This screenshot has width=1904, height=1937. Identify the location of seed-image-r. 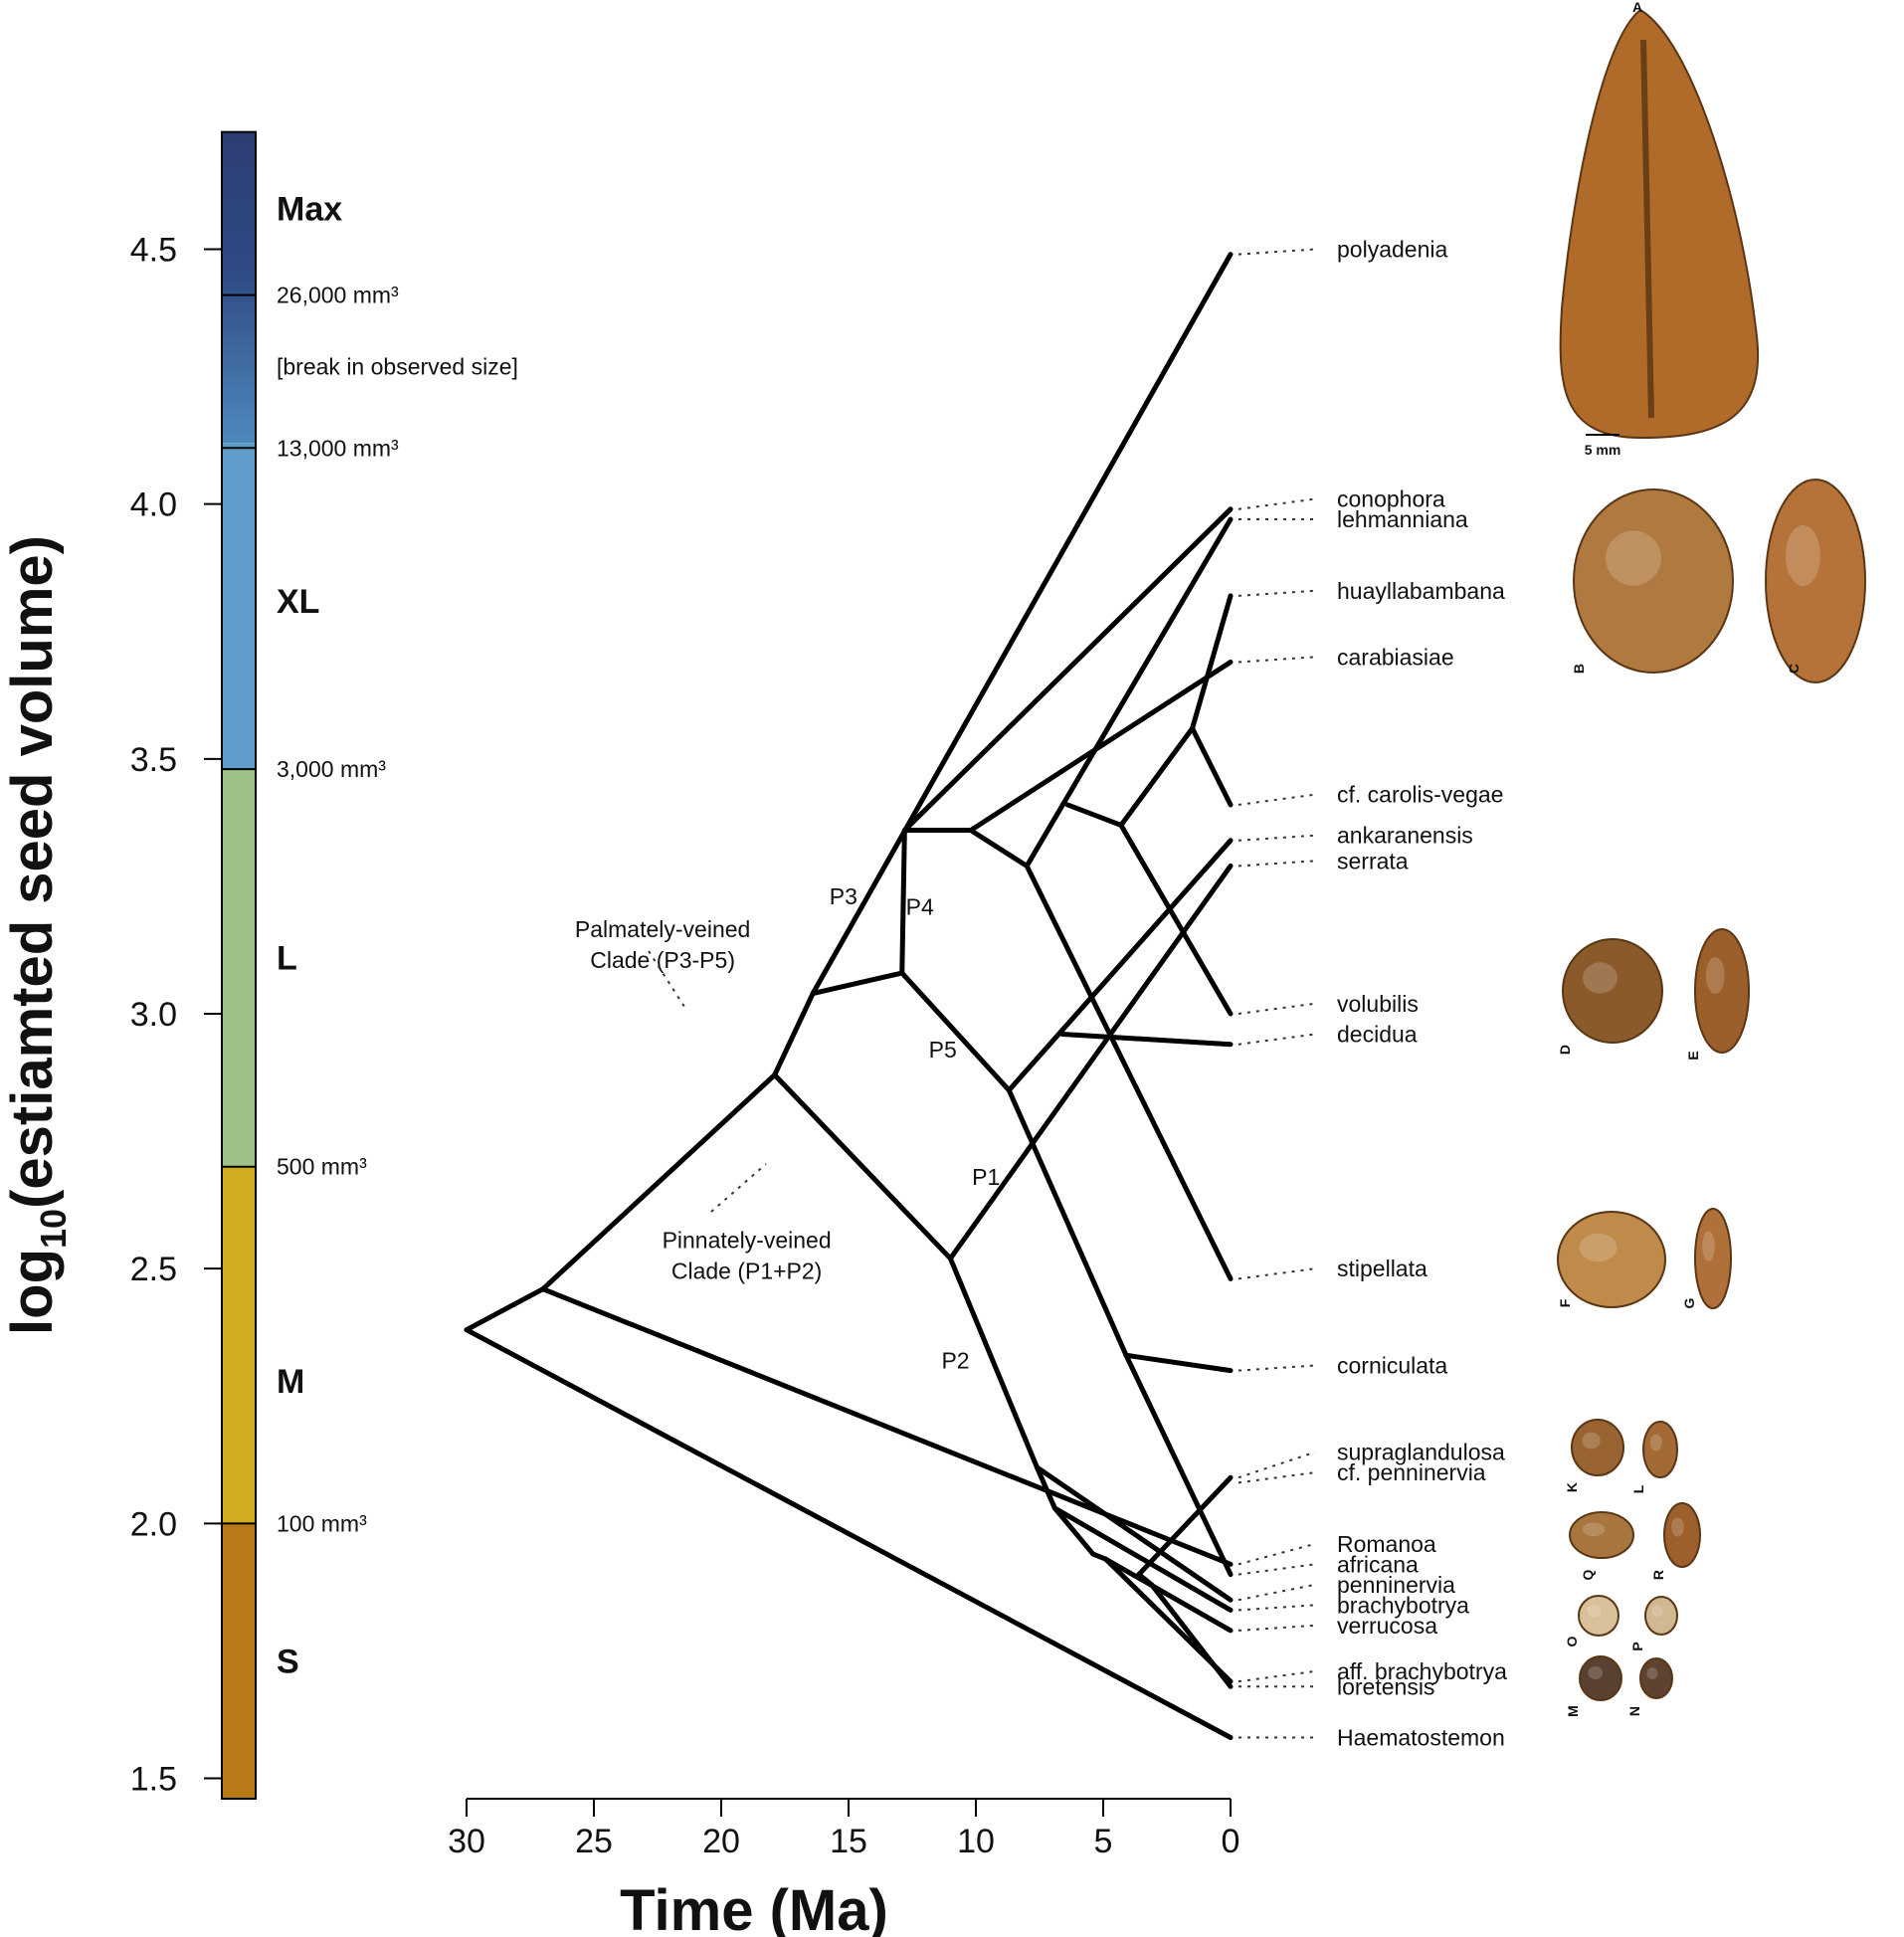
(1682, 1535).